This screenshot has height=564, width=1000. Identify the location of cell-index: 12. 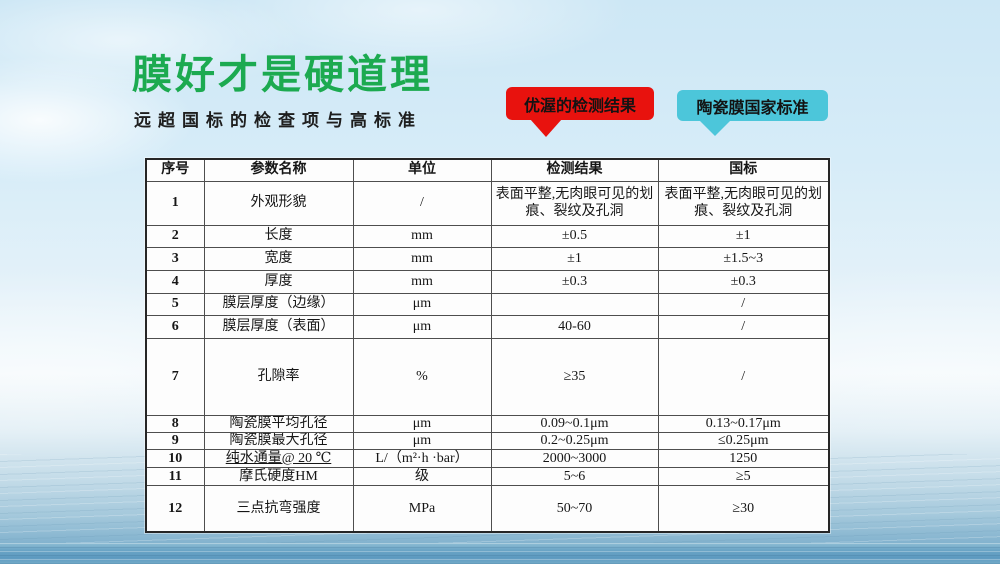
(175, 509).